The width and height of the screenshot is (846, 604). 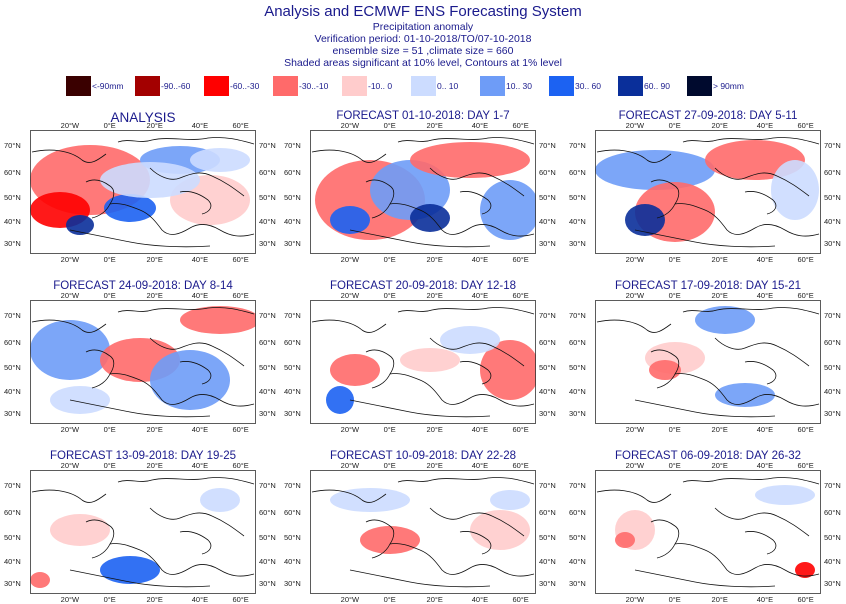 What do you see at coordinates (143, 286) in the screenshot?
I see `panel-title: FORECAST 24-09-2018: DAY 8-14` at bounding box center [143, 286].